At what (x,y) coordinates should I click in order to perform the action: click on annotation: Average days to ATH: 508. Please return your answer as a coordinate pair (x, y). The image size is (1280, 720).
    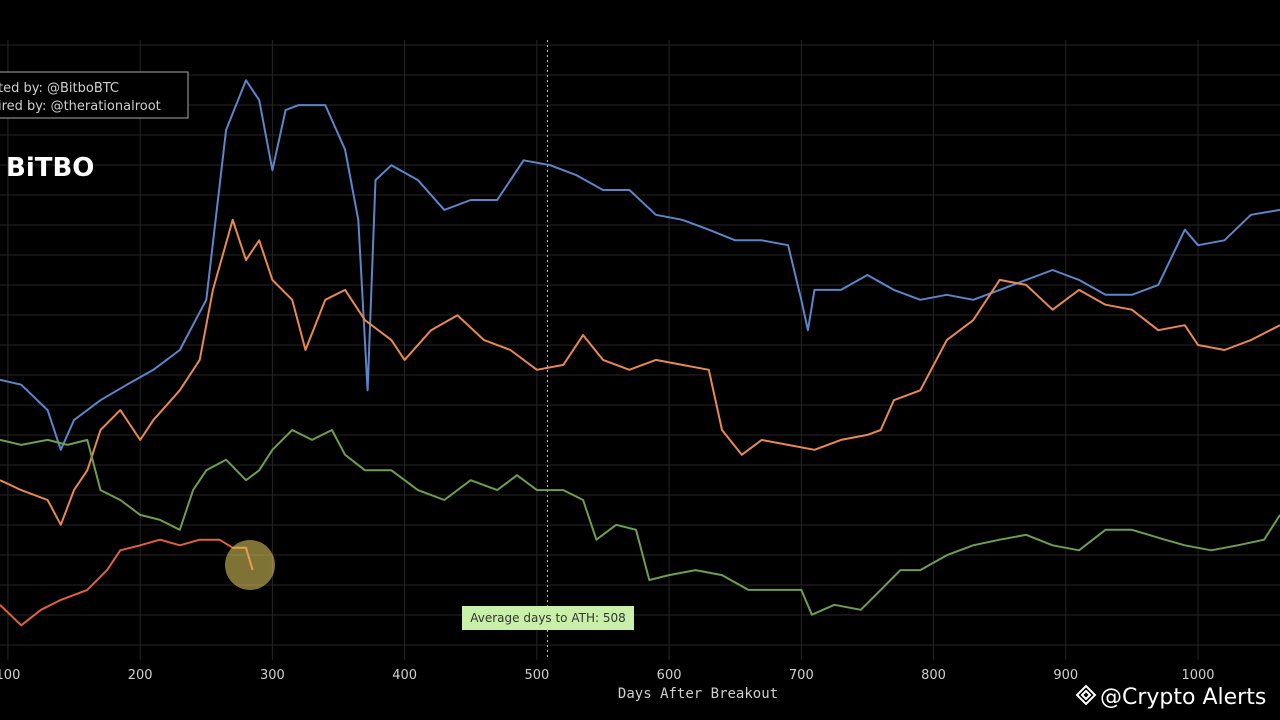
    Looking at the image, I should click on (547, 618).